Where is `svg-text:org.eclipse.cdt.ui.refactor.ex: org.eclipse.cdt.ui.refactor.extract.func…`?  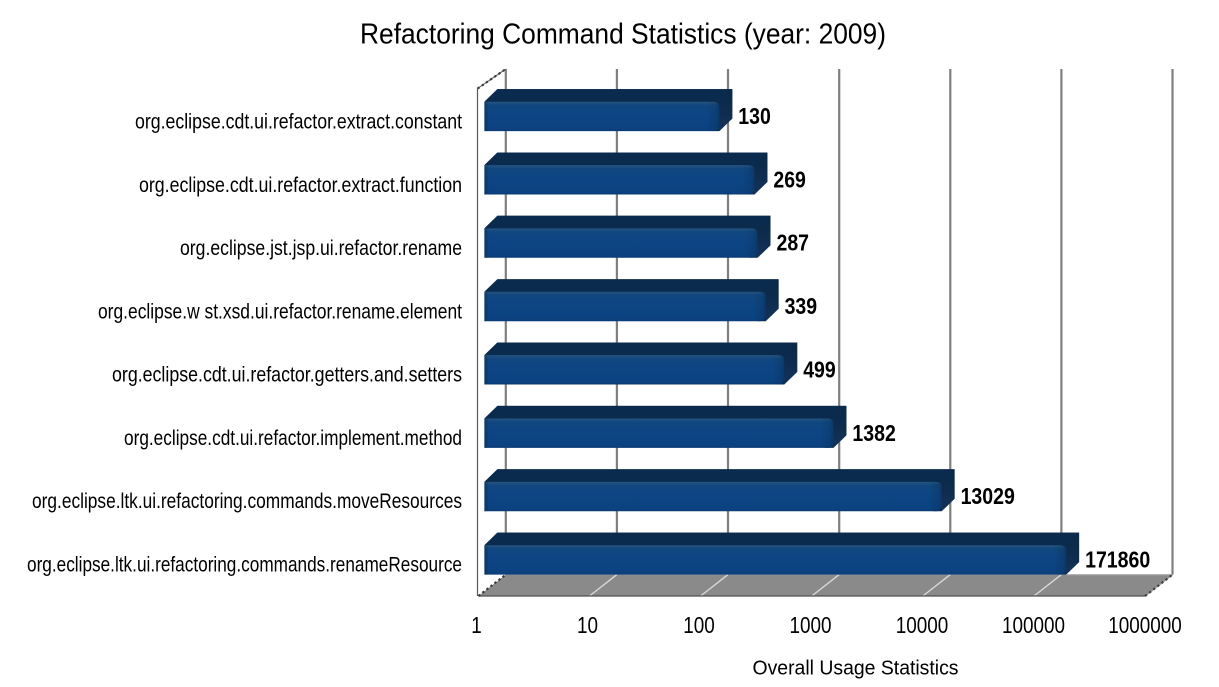
svg-text:org.eclipse.cdt.ui.refactor.ex: org.eclipse.cdt.ui.refactor.extract.func… is located at coordinates (300, 185).